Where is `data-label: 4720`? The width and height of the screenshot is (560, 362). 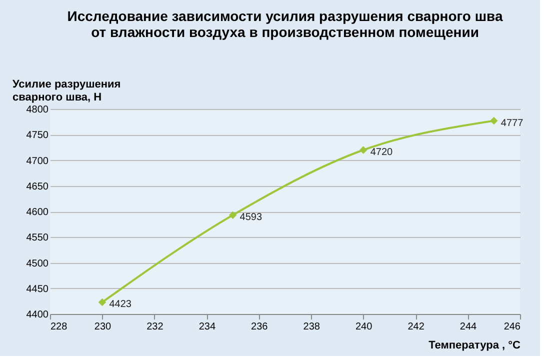 data-label: 4720 is located at coordinates (382, 152).